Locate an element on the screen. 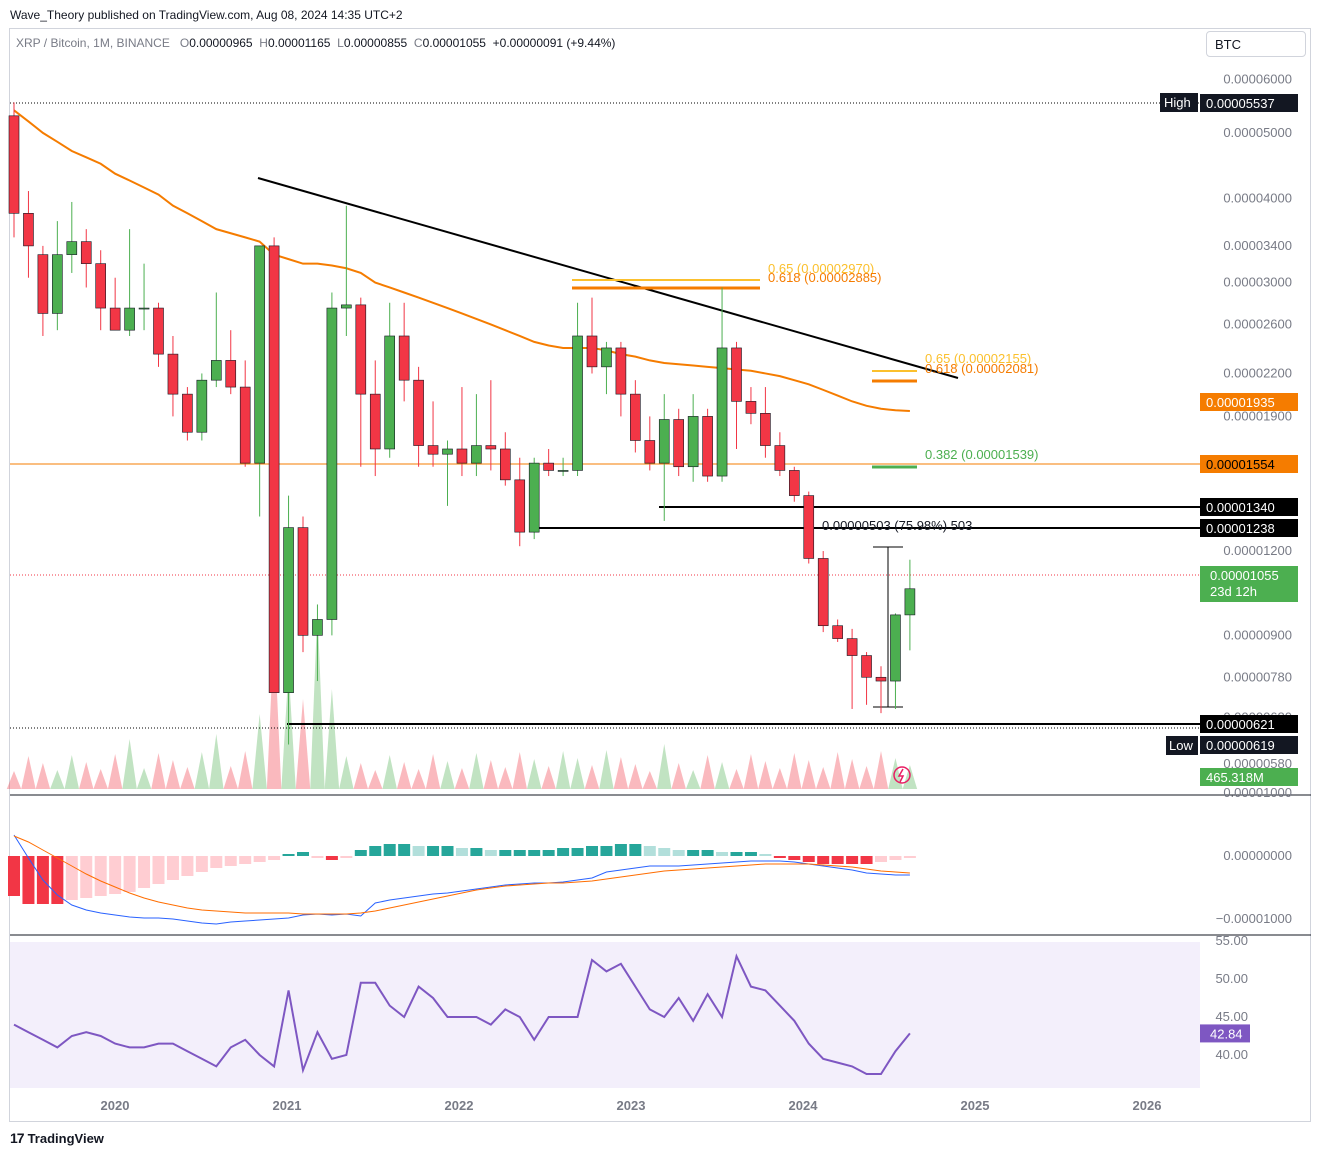 The height and width of the screenshot is (1156, 1321). rsi-axis-tick: 50.00 is located at coordinates (1231, 978).